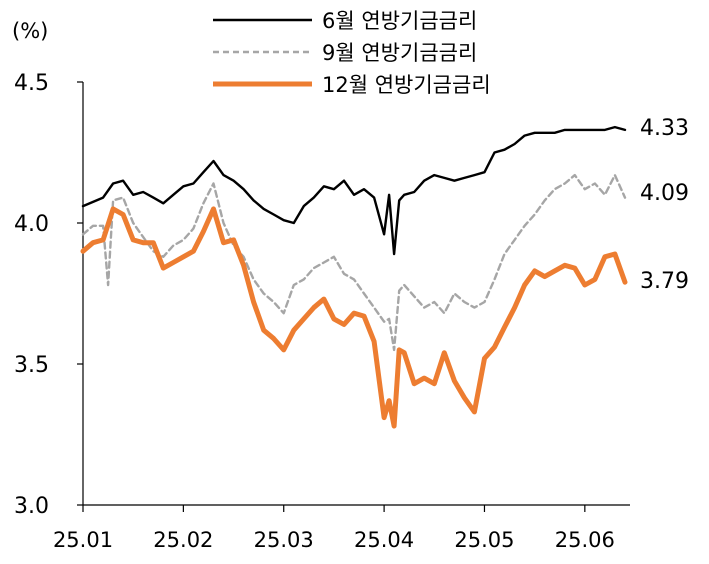 The height and width of the screenshot is (564, 709). I want to click on legend-label: 12월 연방기금금리, so click(406, 85).